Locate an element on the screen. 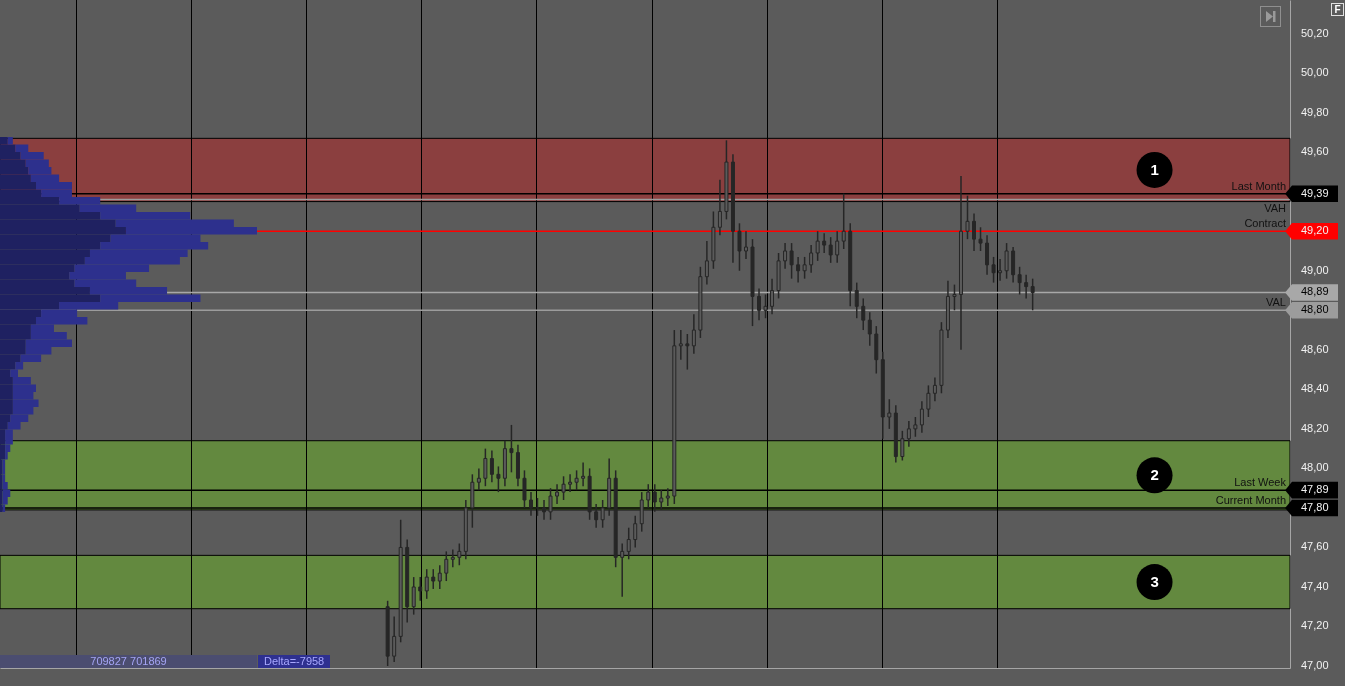  y-tick-label: 50,20 is located at coordinates (1315, 32).